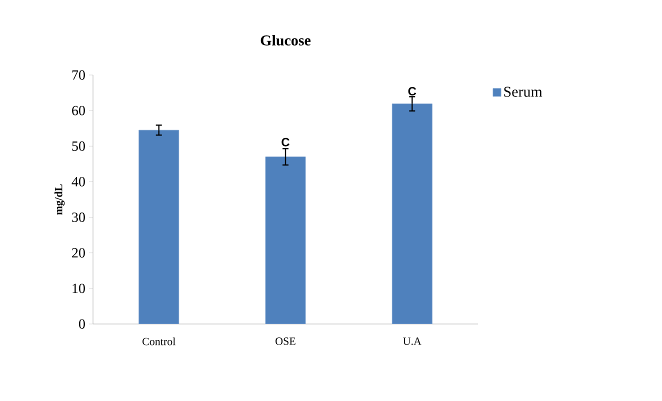  Describe the element at coordinates (82, 324) in the screenshot. I see `y-tick-label: 0` at that location.